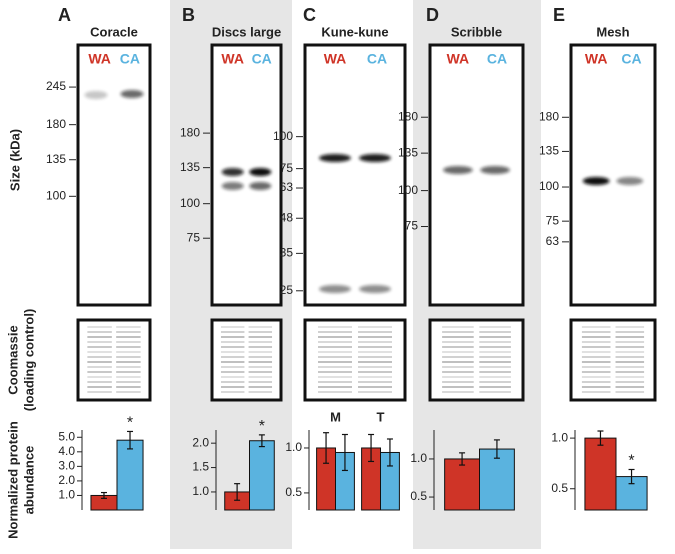  What do you see at coordinates (200, 442) in the screenshot?
I see `y-tick-label: 2.0` at bounding box center [200, 442].